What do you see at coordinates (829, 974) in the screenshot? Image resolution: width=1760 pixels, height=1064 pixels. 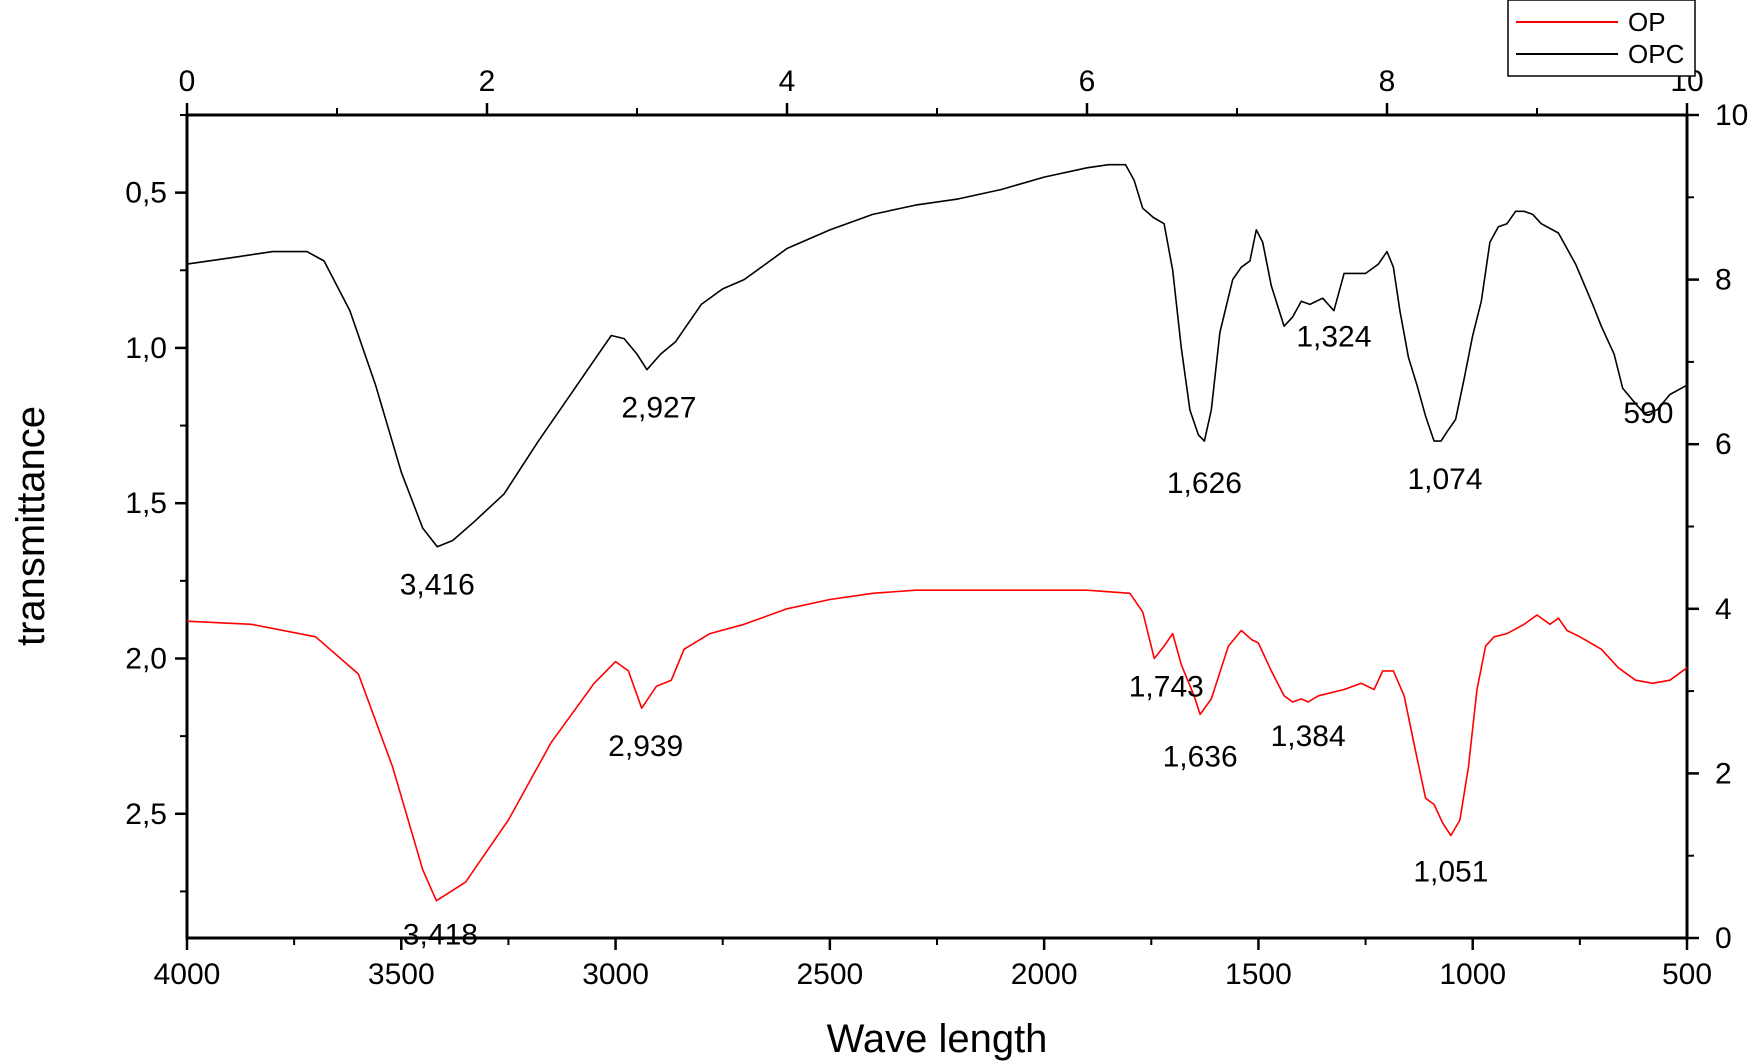 I see `x-tick-label: 2500` at bounding box center [829, 974].